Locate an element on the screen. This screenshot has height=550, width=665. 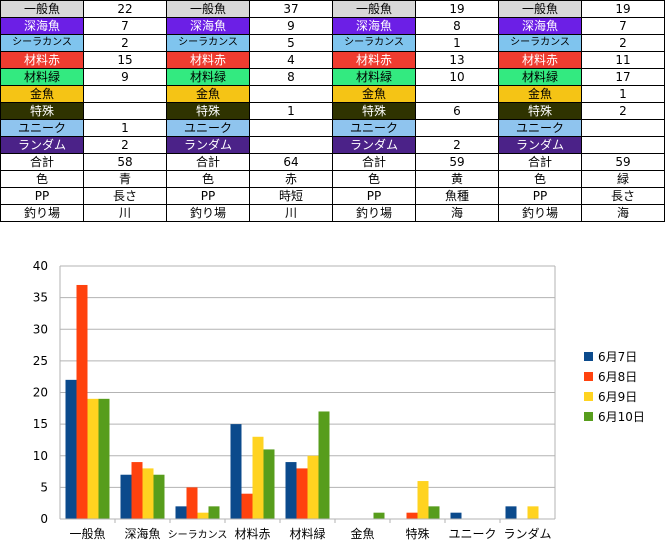
x-tick-label: 特殊 is located at coordinates (417, 533).